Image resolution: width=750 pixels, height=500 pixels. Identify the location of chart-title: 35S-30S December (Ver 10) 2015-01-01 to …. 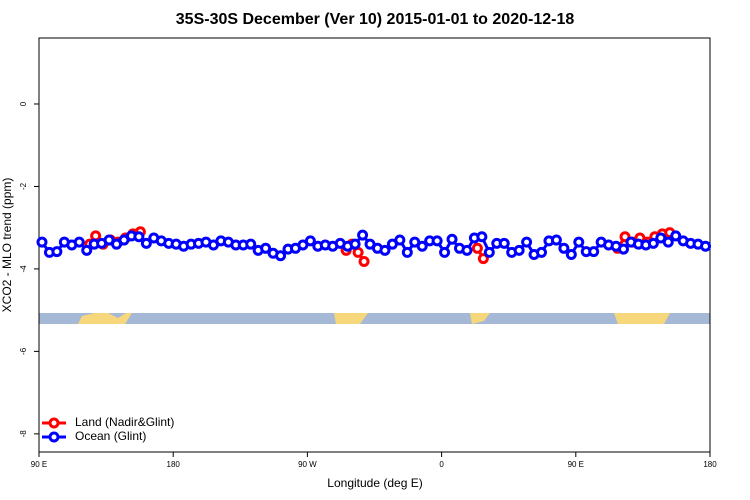
(375, 19).